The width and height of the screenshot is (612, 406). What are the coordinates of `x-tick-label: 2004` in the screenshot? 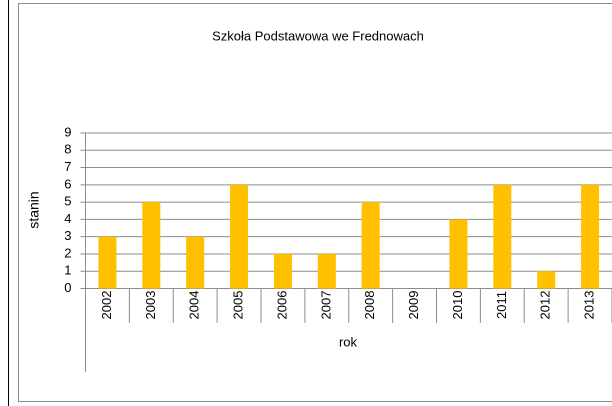 It's located at (194, 305).